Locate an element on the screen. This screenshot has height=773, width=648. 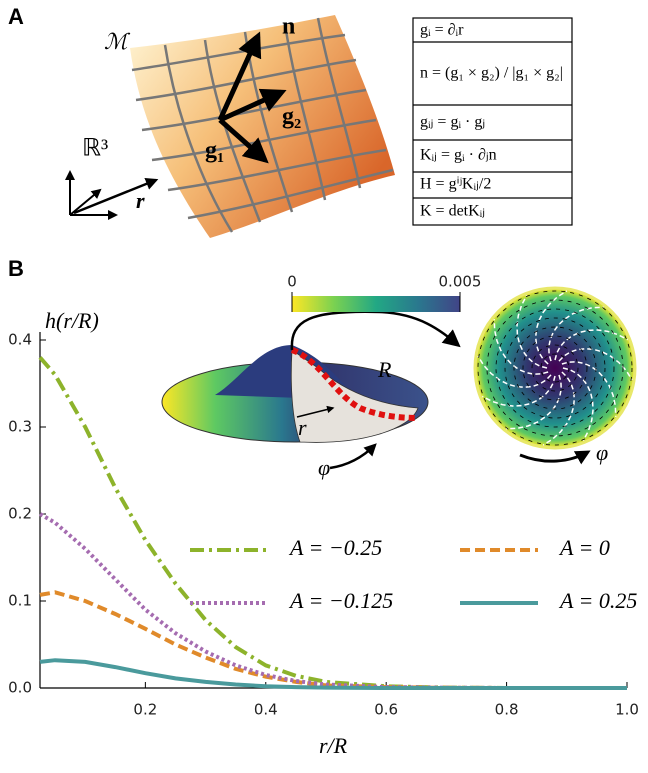
x-tick-label: 0.4 is located at coordinates (266, 710).